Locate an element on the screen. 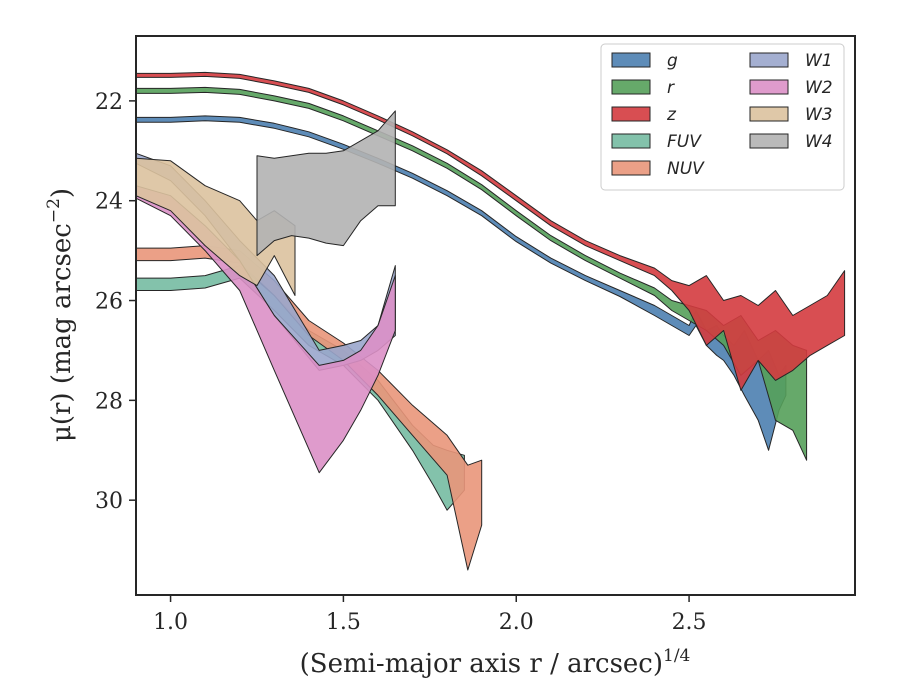  x-tick-label: 2.5 is located at coordinates (689, 622).